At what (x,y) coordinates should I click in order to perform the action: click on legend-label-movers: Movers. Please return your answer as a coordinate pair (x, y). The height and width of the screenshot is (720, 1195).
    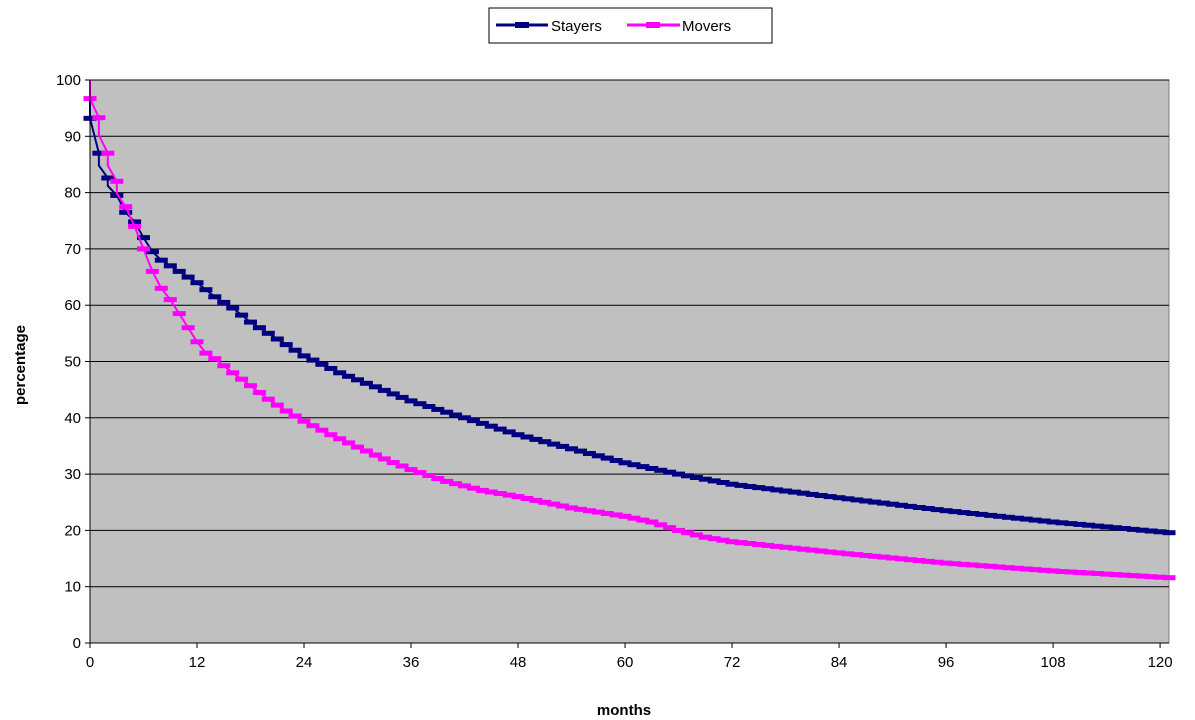
    Looking at the image, I should click on (706, 26).